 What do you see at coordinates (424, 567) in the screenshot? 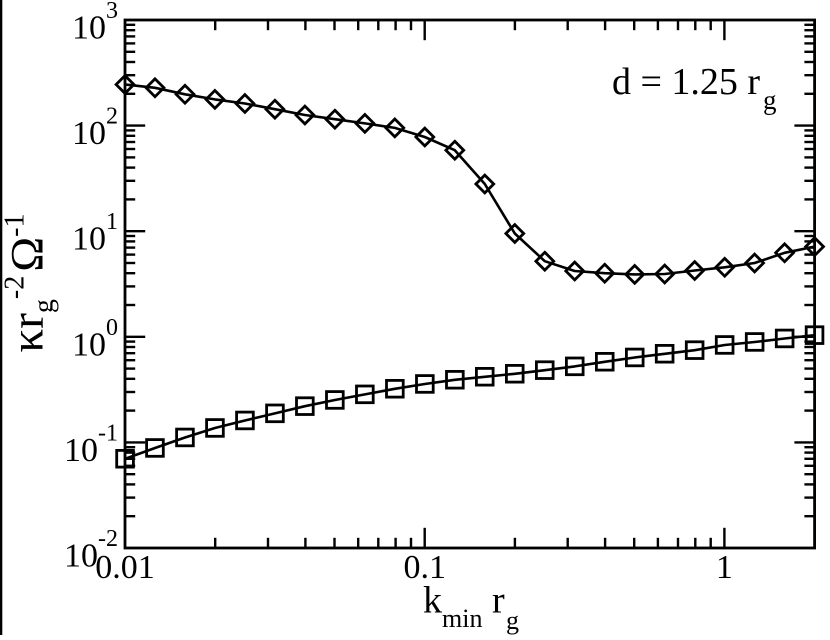
I see `svg-text: 0.1` at bounding box center [424, 567].